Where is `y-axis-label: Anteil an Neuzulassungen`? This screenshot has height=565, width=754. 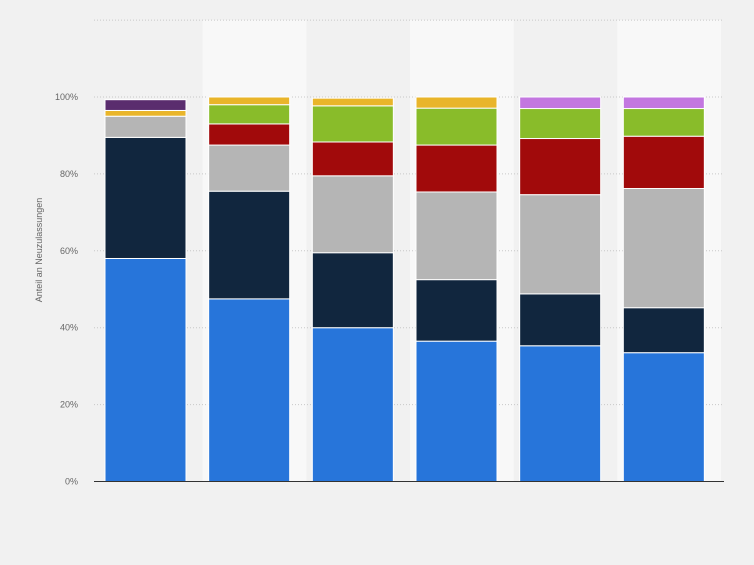
y-axis-label: Anteil an Neuzulassungen is located at coordinates (39, 250).